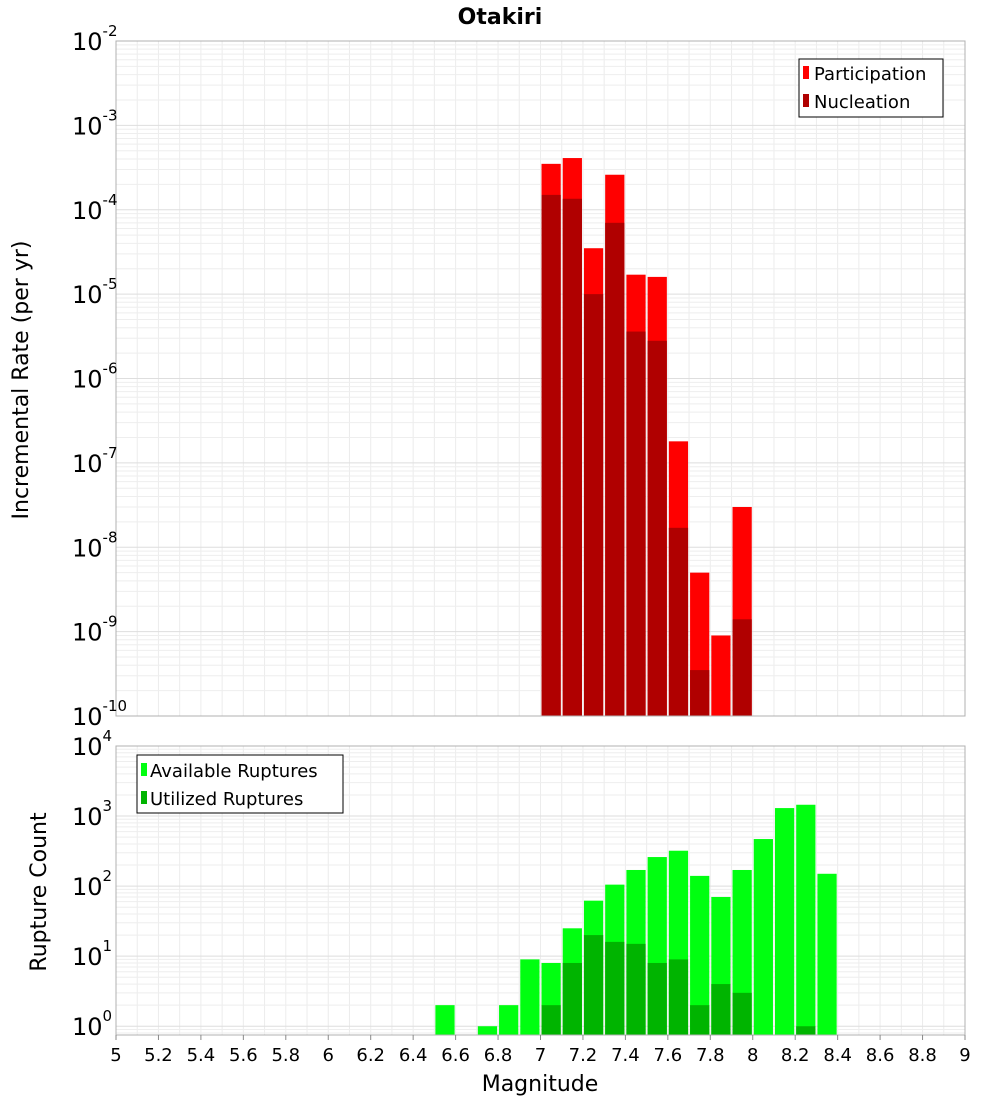 This screenshot has width=1000, height=1100. What do you see at coordinates (243, 1055) in the screenshot?
I see `x-tick-label: 5.6` at bounding box center [243, 1055].